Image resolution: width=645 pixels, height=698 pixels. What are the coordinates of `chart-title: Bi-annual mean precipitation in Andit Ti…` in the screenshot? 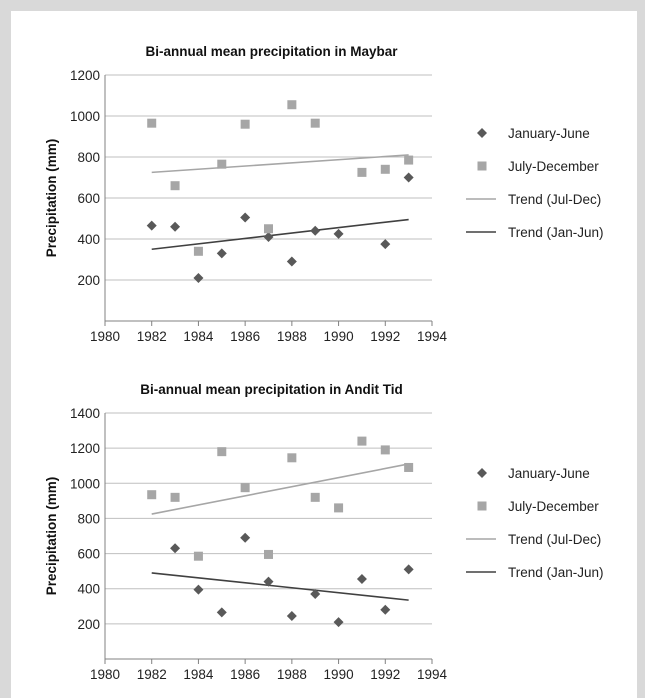 It's located at (271, 389).